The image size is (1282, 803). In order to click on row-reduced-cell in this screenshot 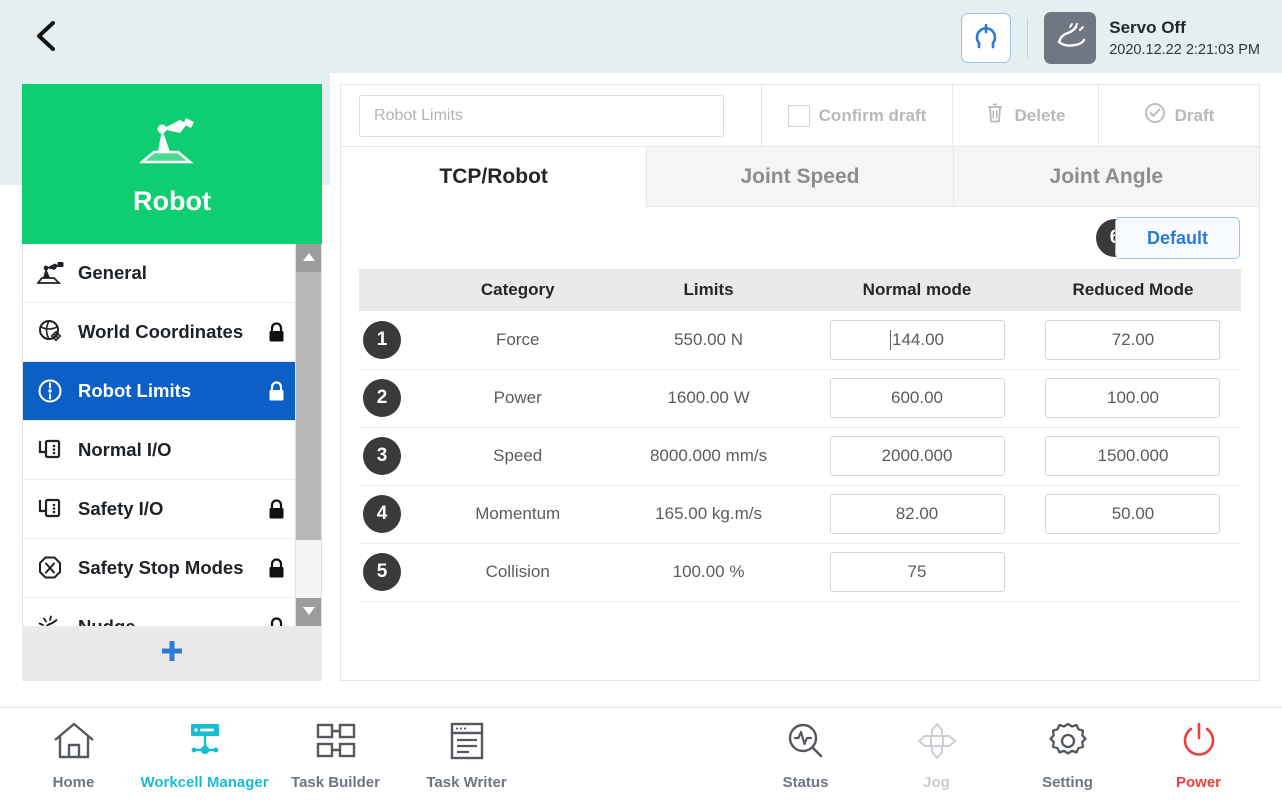, I will do `click(1132, 572)`.